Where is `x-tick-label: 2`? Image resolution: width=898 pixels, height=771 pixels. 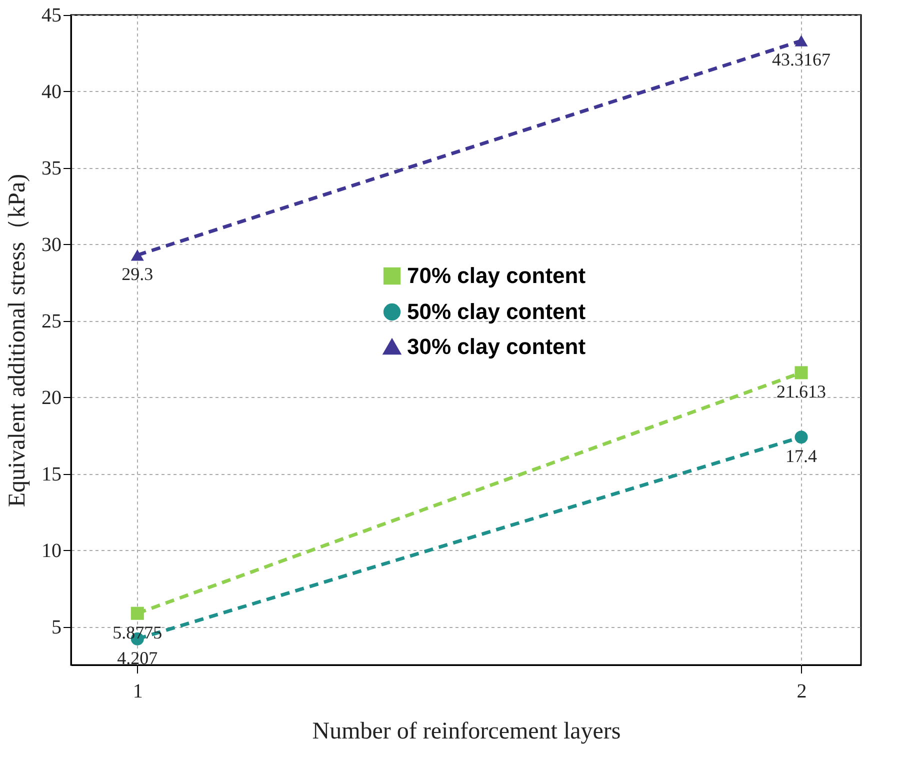
x-tick-label: 2 is located at coordinates (801, 691).